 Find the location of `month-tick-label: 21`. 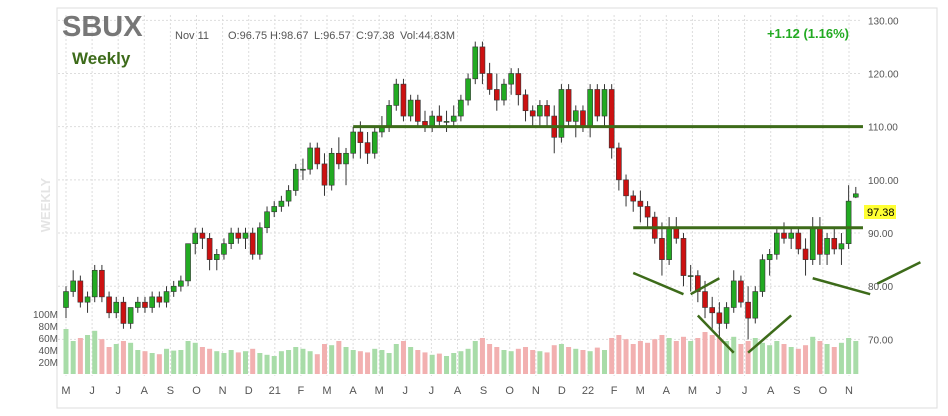

month-tick-label: 21 is located at coordinates (275, 391).